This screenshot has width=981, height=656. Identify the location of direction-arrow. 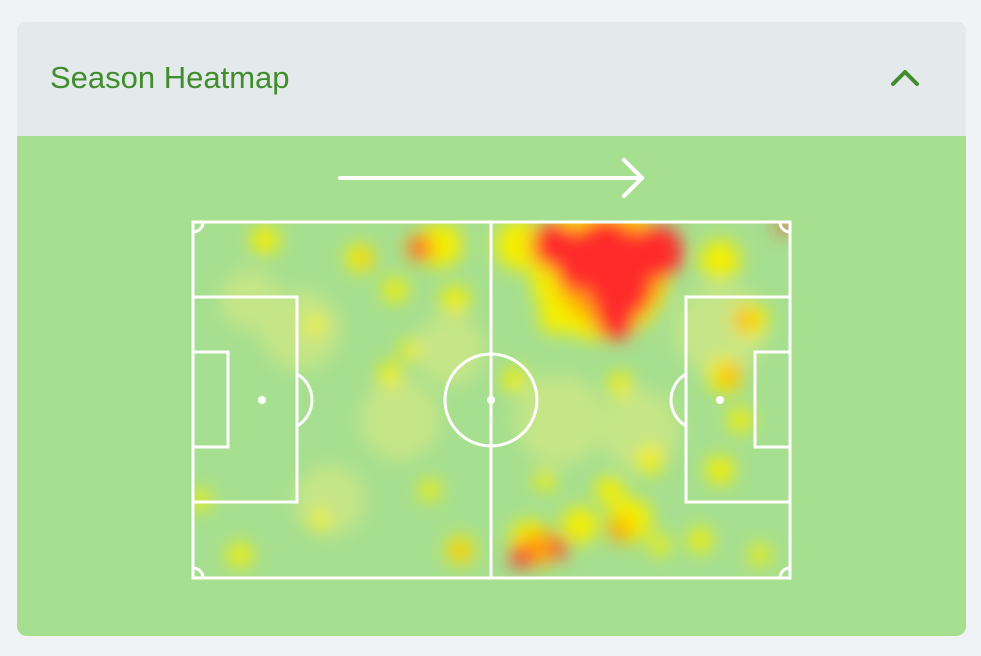
(491, 178).